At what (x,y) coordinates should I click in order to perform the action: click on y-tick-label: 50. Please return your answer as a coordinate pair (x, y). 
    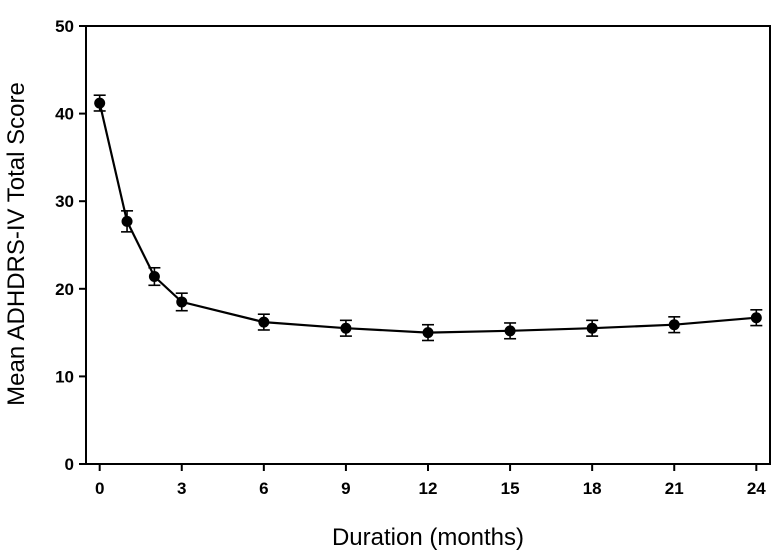
    Looking at the image, I should click on (64, 26).